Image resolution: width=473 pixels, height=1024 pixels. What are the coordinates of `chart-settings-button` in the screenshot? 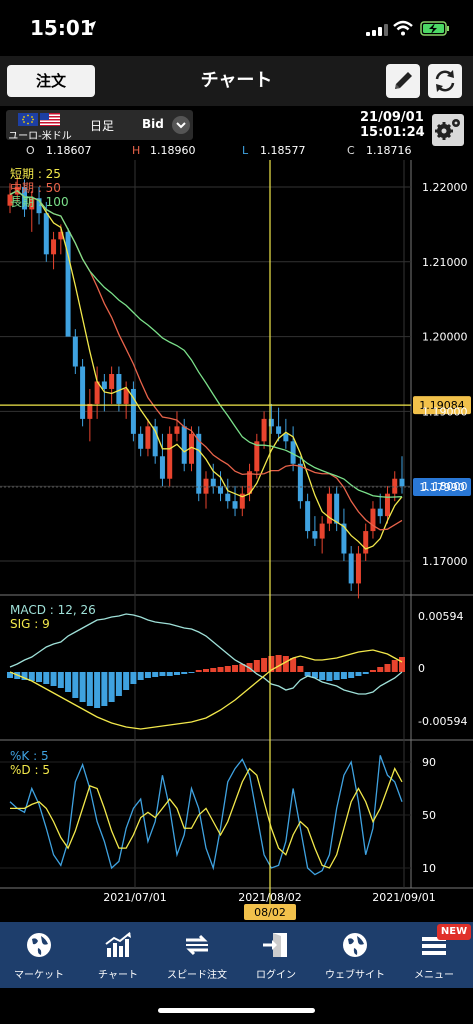 It's located at (448, 130).